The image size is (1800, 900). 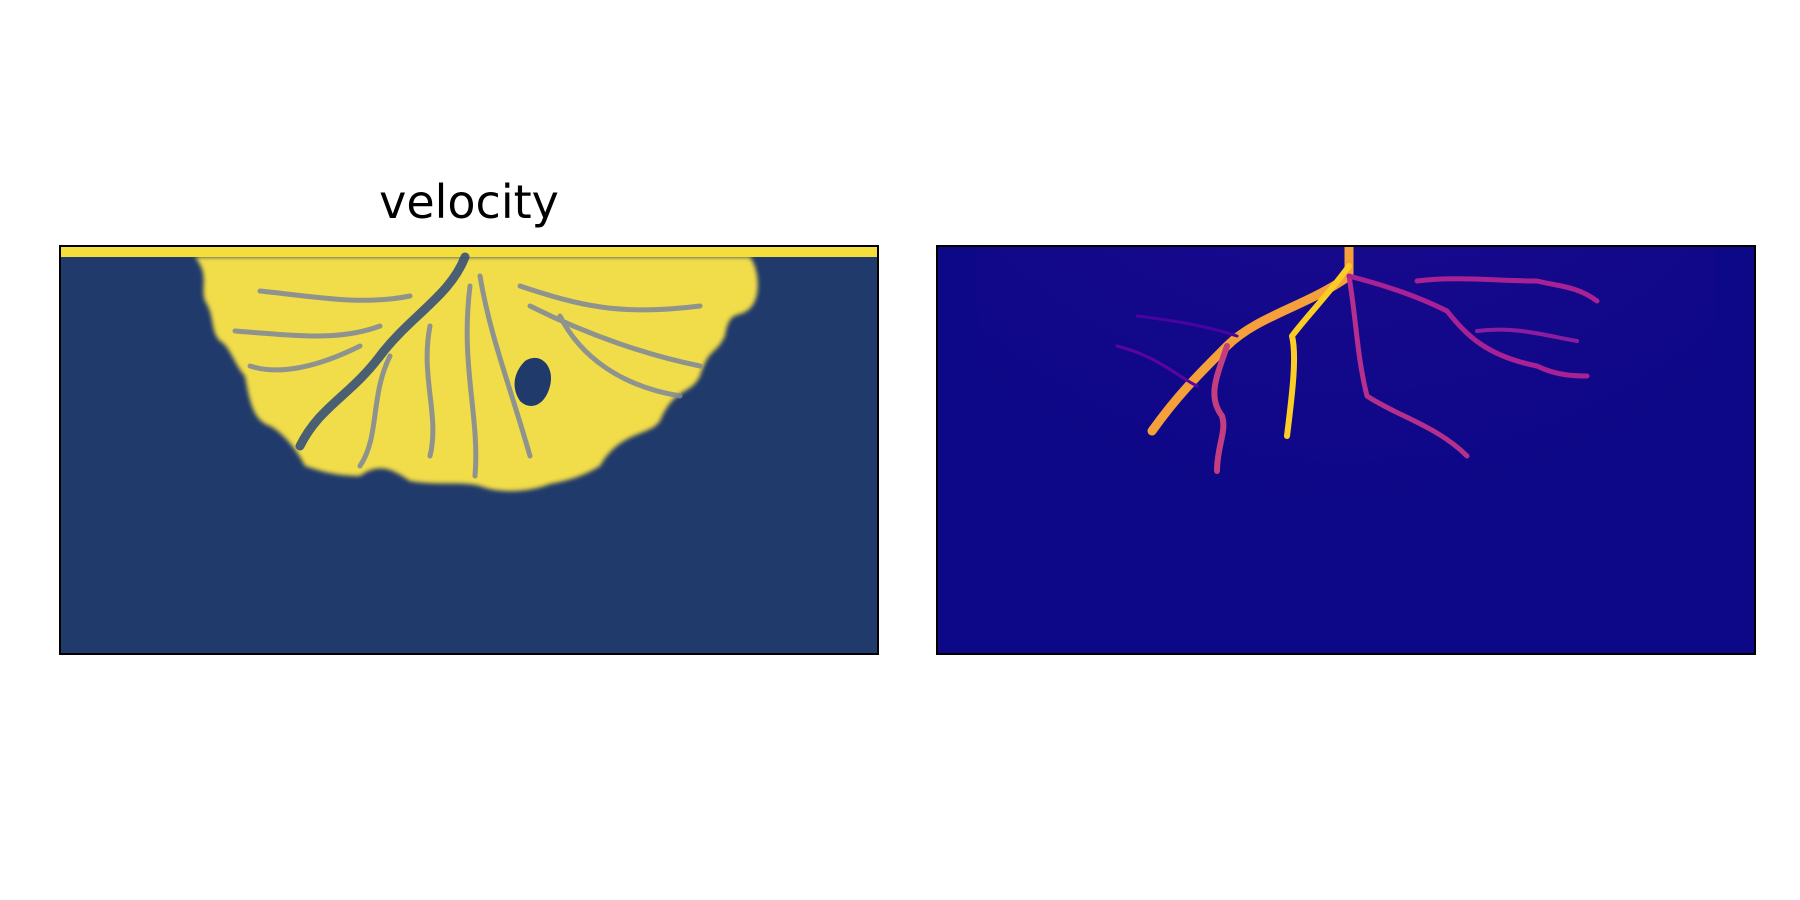 What do you see at coordinates (532, 381) in the screenshot?
I see `hole` at bounding box center [532, 381].